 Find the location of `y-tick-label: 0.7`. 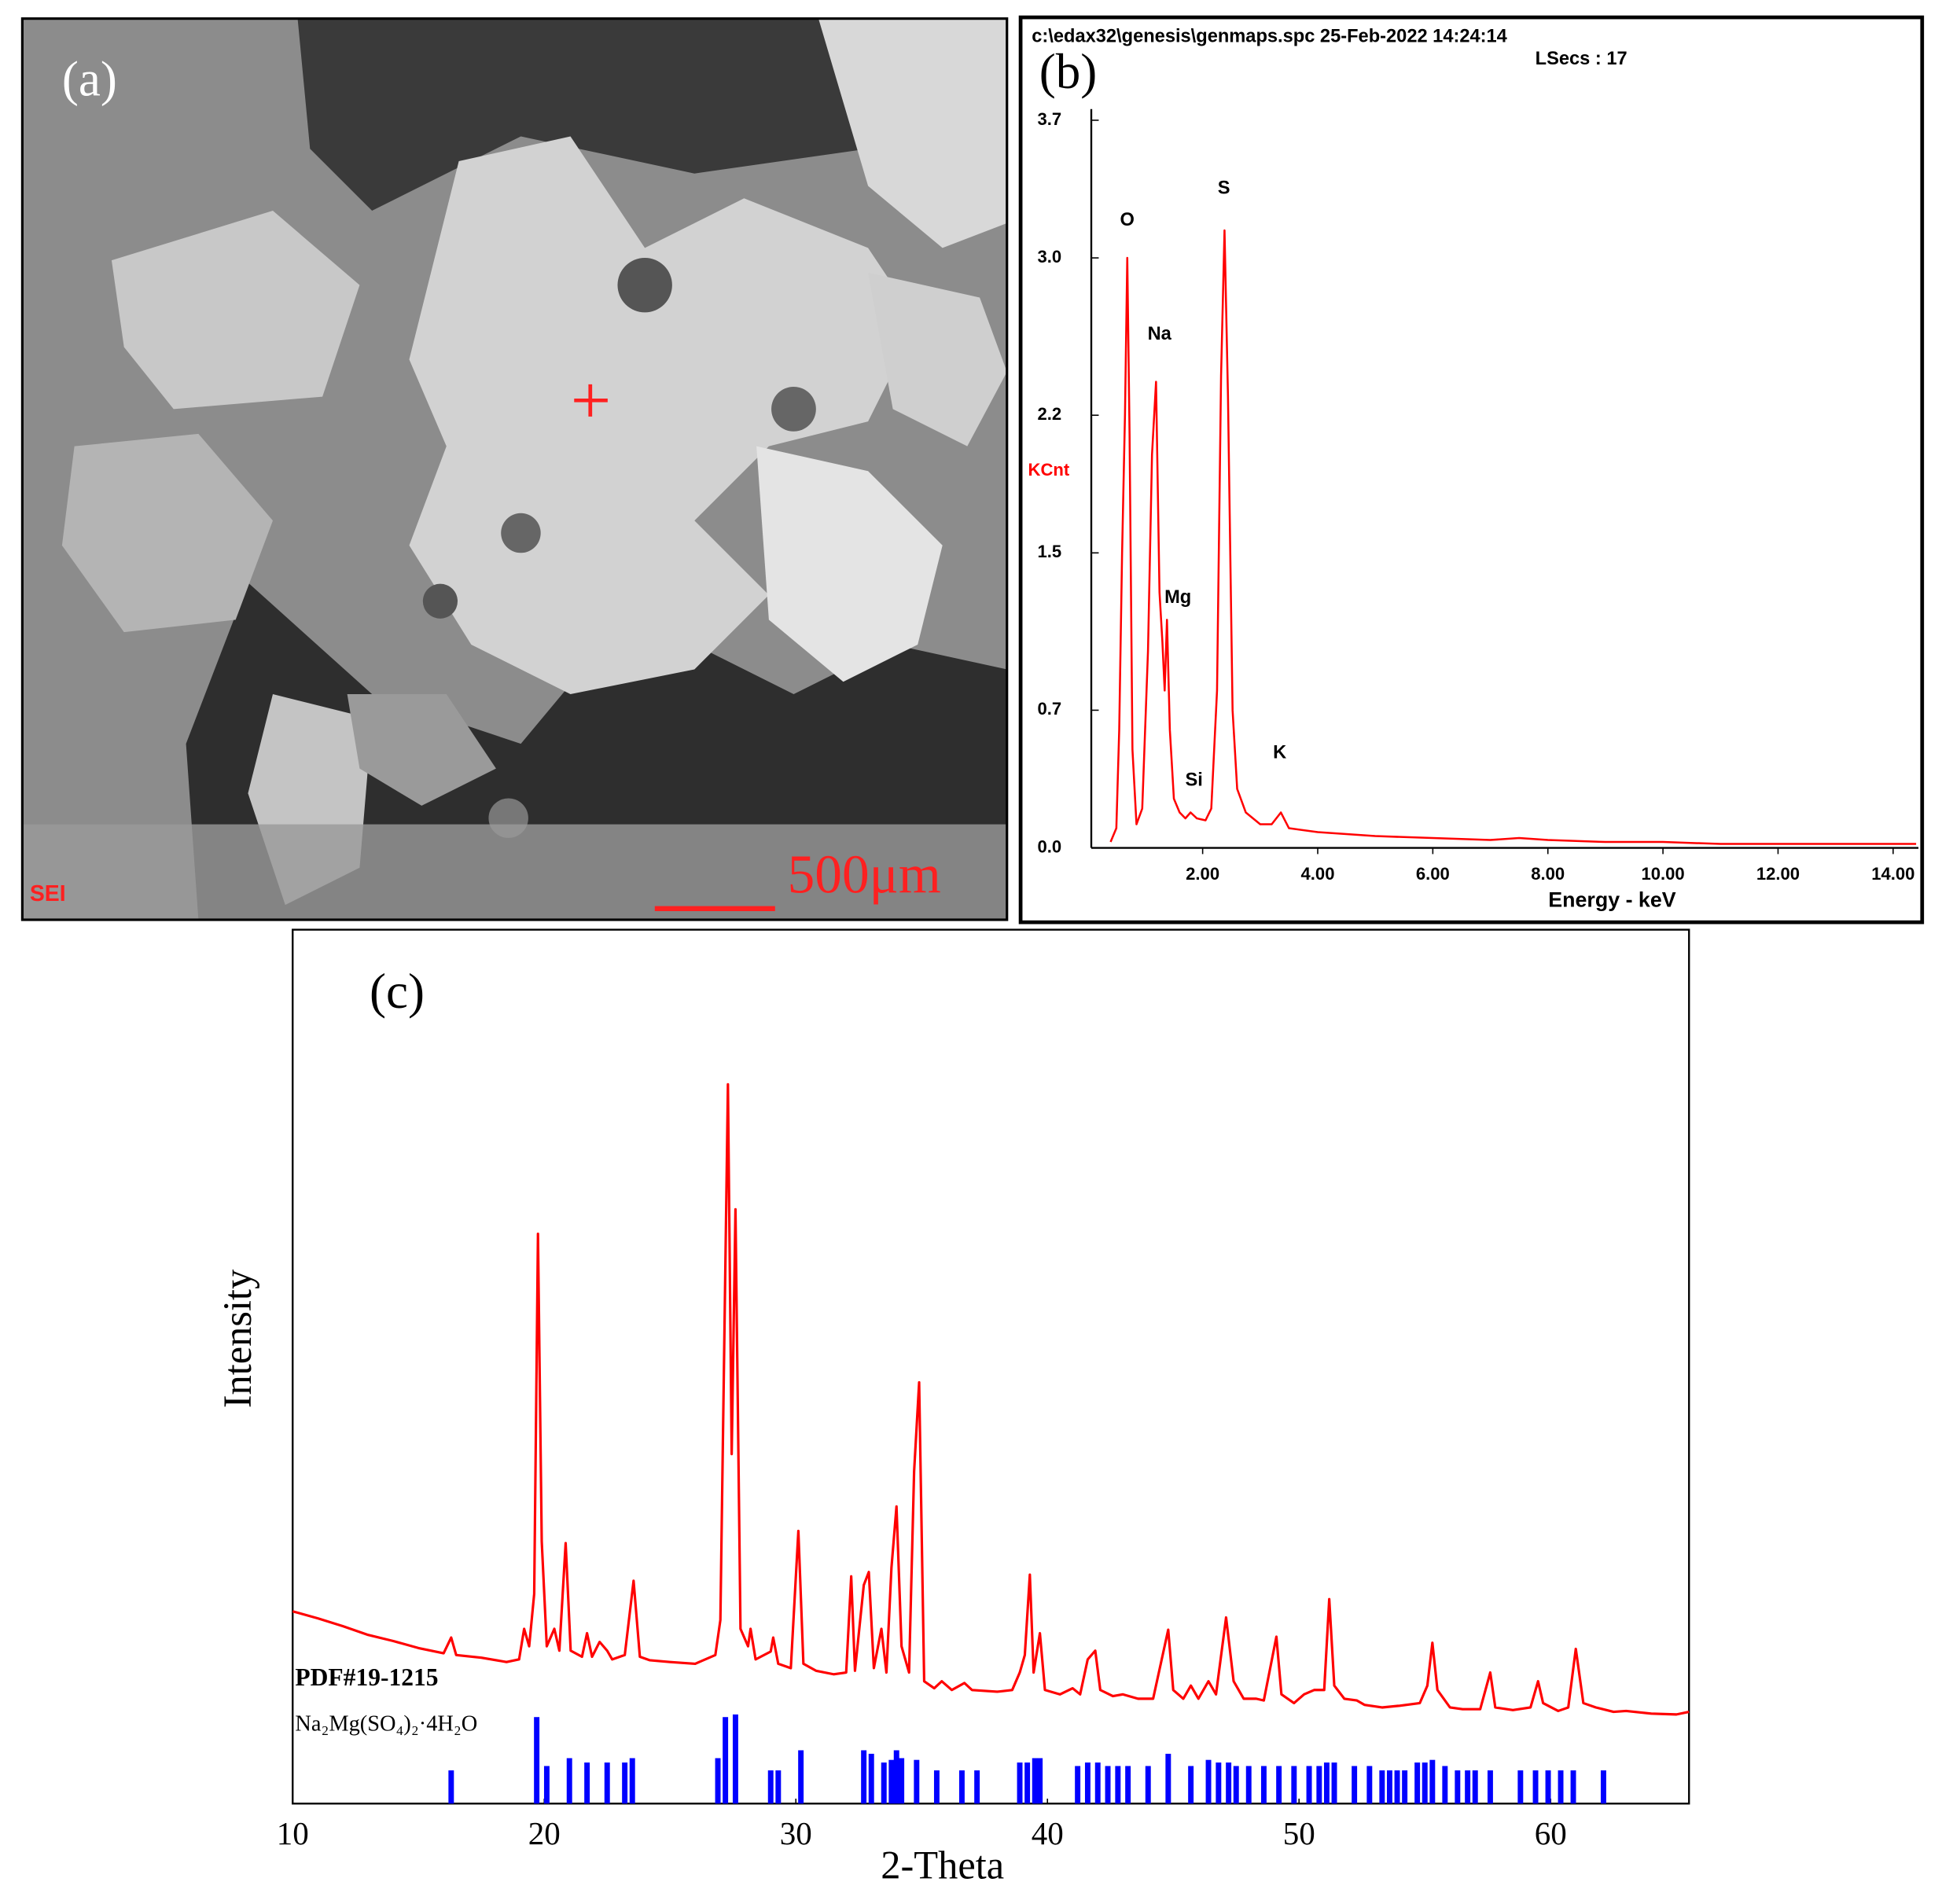

y-tick-label: 0.7 is located at coordinates (1049, 709).